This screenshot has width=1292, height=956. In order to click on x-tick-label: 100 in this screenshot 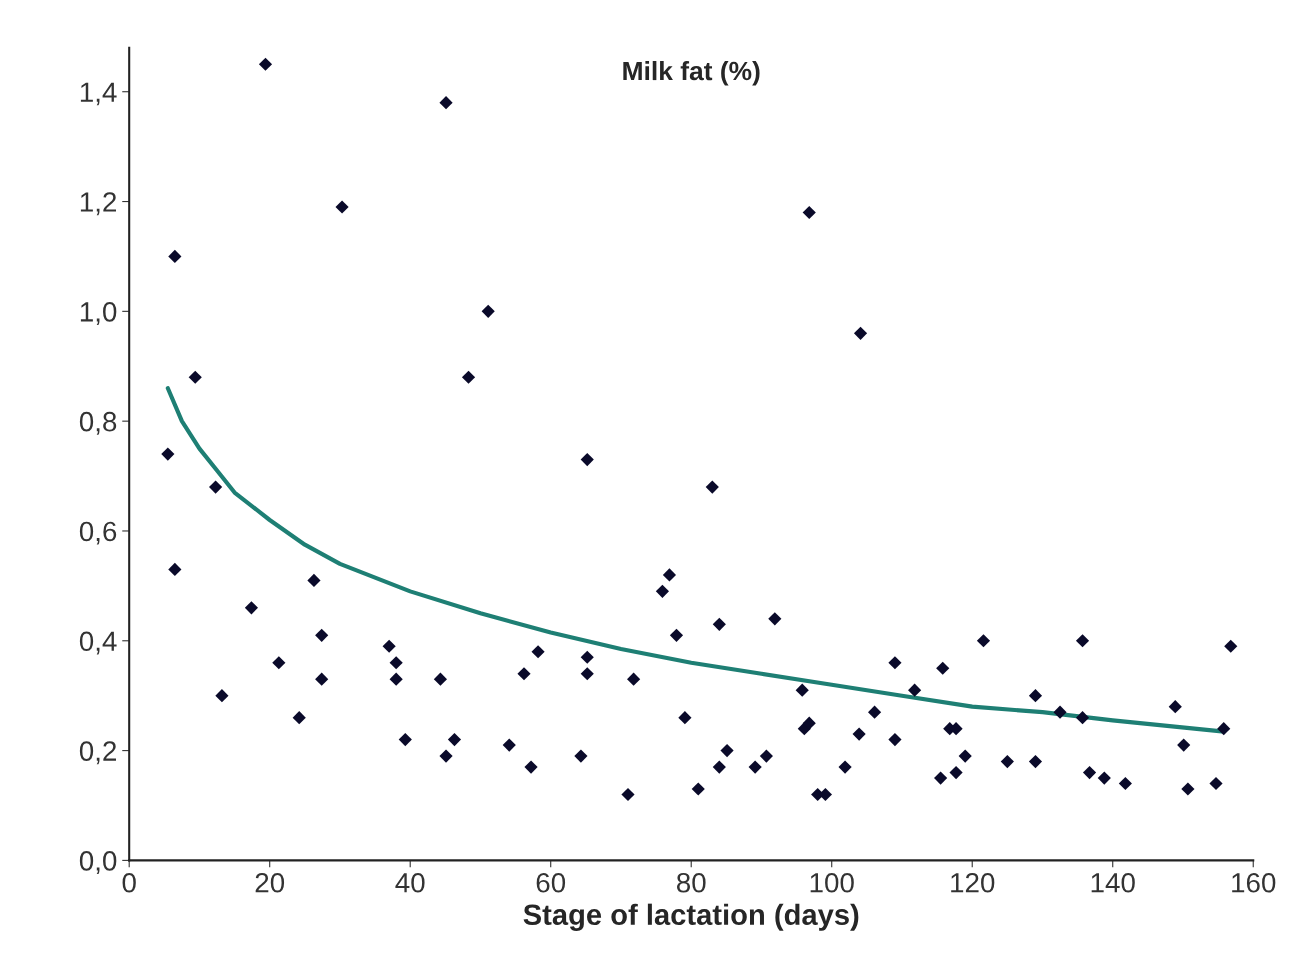, I will do `click(832, 882)`.